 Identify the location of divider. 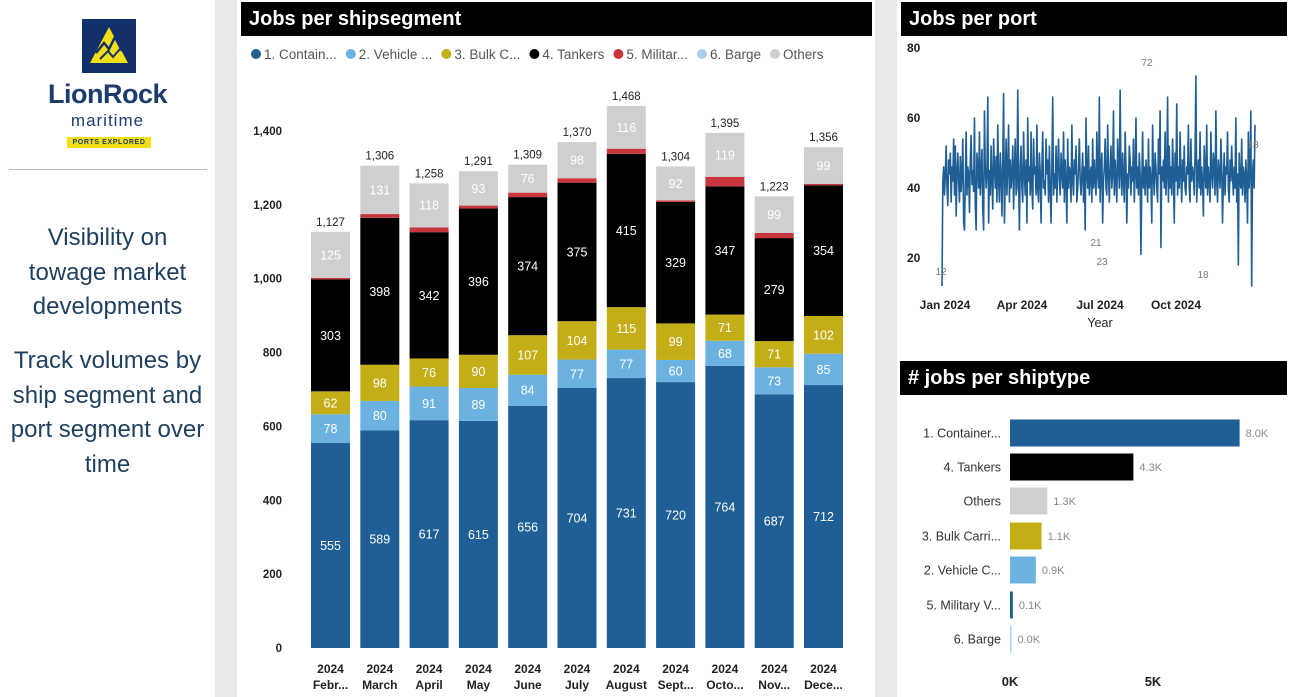
(108, 169).